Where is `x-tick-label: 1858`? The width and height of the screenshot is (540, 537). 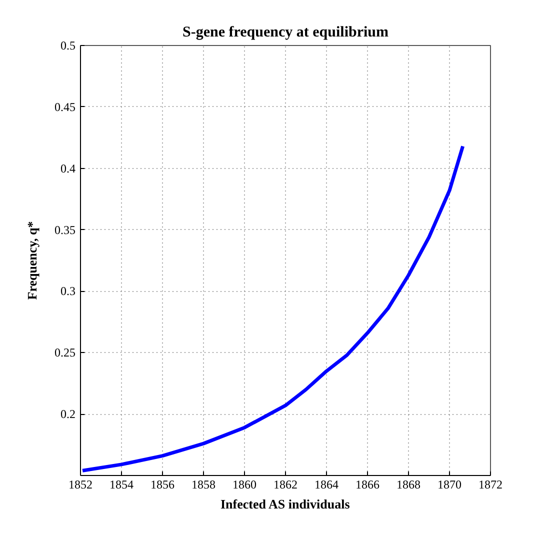
x-tick-label: 1858 is located at coordinates (204, 485).